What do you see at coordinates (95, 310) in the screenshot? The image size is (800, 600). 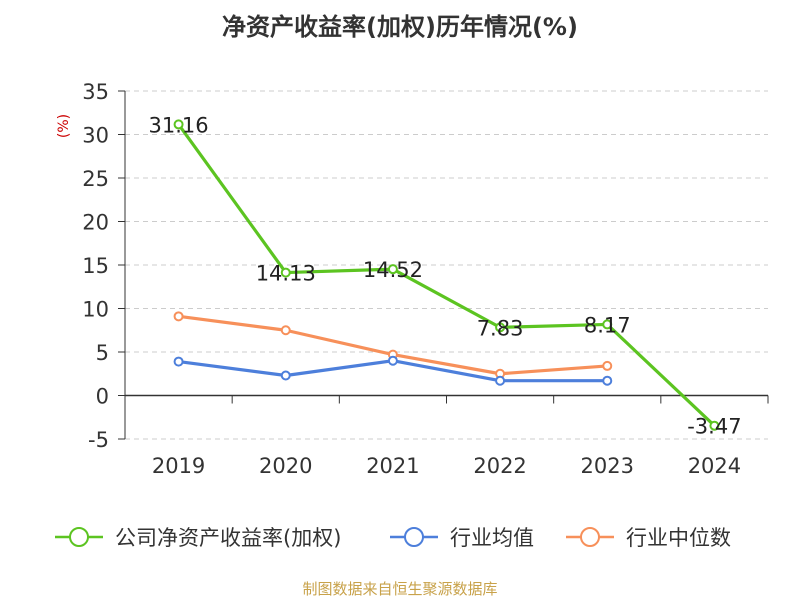 I see `y-tick-label: 10` at bounding box center [95, 310].